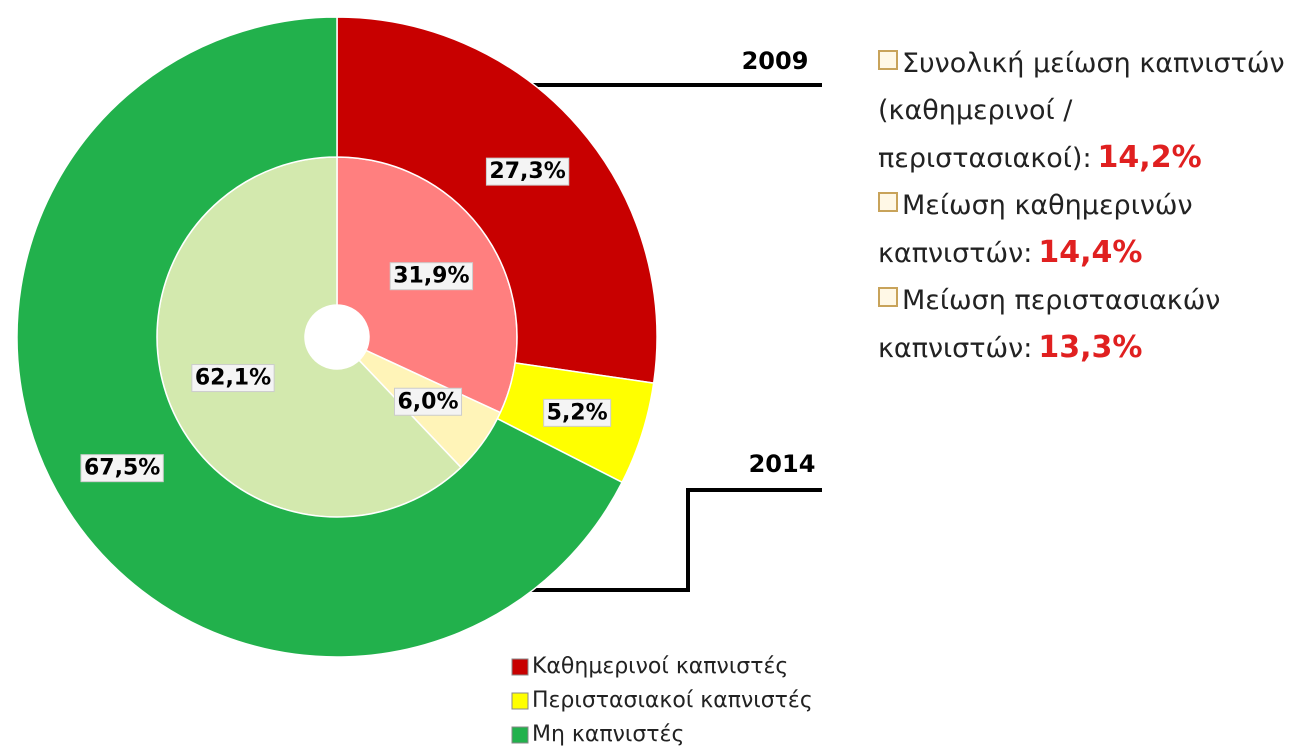  Describe the element at coordinates (1090, 252) in the screenshot. I see `annotation-highlight: 14,4%` at that location.